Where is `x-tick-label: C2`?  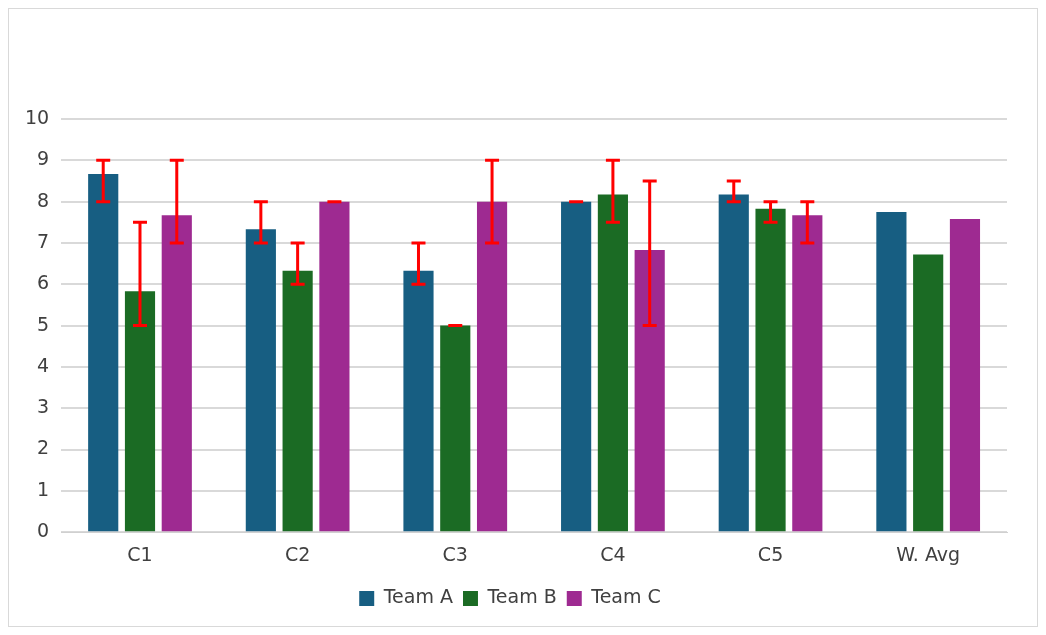 x-tick-label: C2 is located at coordinates (297, 553).